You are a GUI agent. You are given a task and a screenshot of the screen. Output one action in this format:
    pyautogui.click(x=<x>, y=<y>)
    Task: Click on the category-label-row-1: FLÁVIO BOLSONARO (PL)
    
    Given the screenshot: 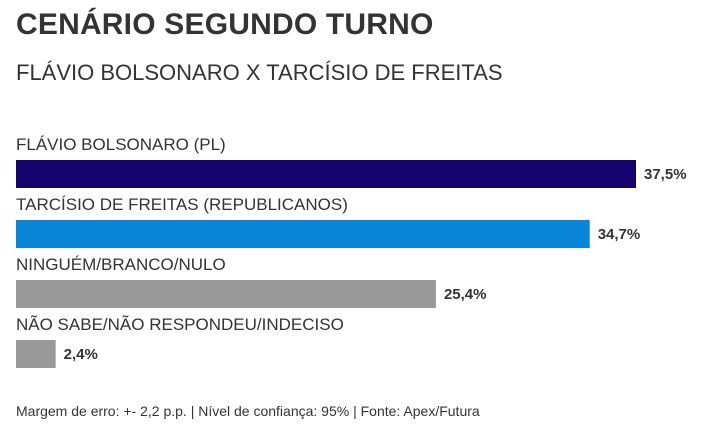 What is the action you would take?
    pyautogui.click(x=121, y=144)
    